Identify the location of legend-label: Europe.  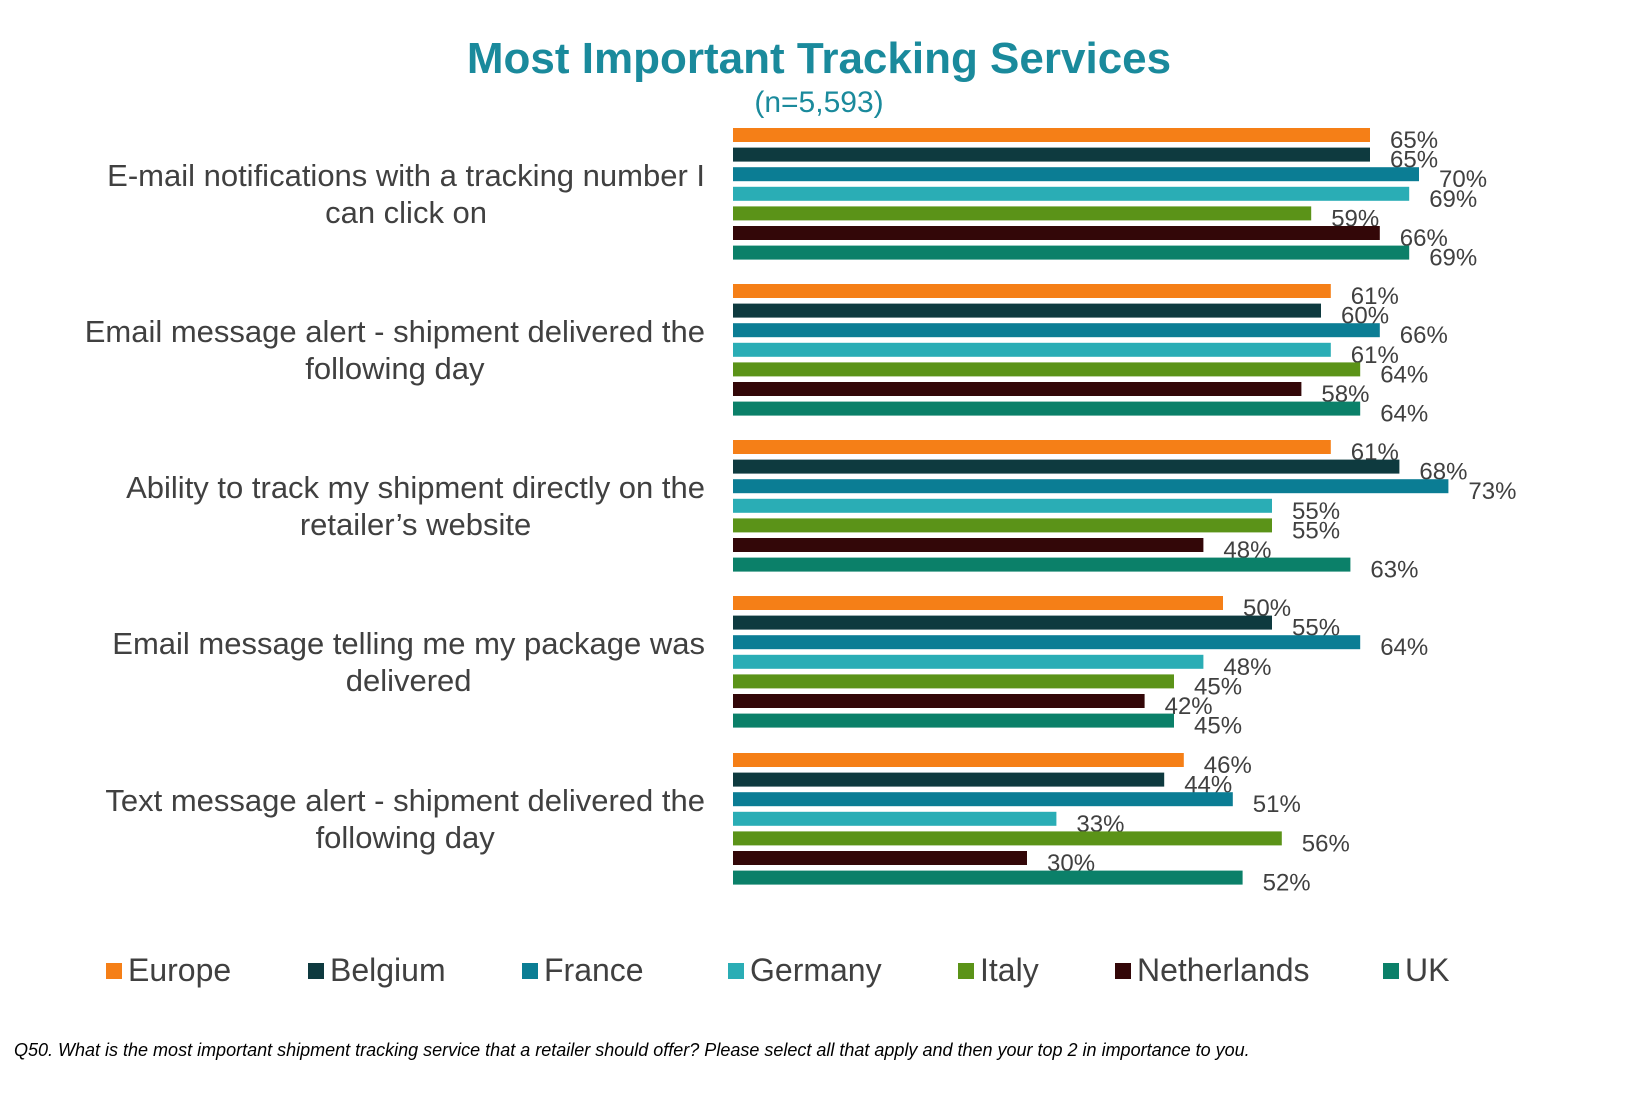
(180, 970).